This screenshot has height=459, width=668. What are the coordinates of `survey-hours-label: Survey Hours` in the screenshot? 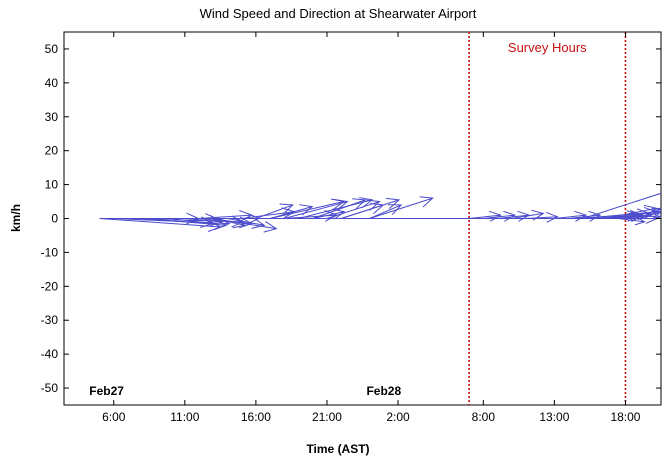 It's located at (547, 47).